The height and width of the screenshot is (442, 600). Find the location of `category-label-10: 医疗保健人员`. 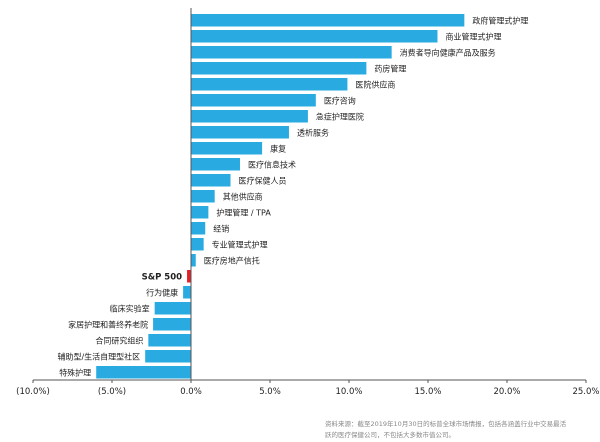

category-label-10: 医疗保健人员 is located at coordinates (263, 180).